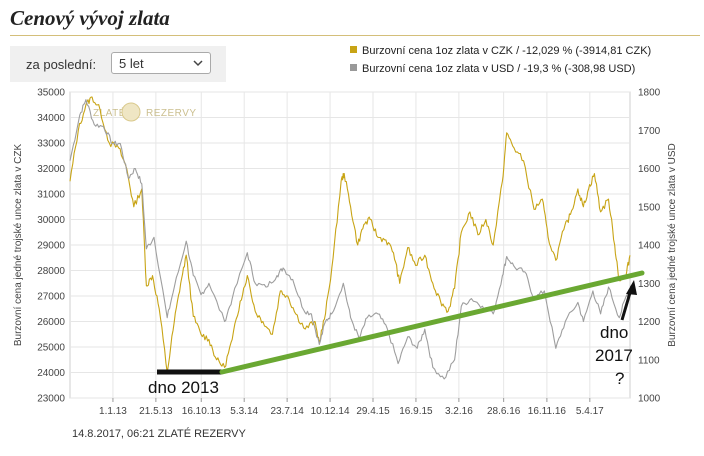 The image size is (704, 456). What do you see at coordinates (156, 411) in the screenshot?
I see `x-tick-label: 21.5.13` at bounding box center [156, 411].